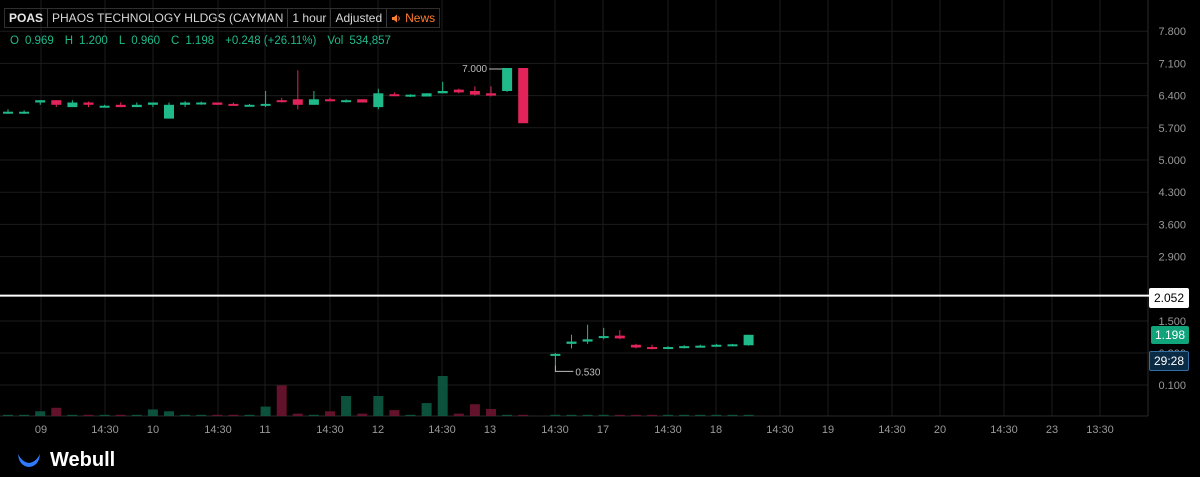 The width and height of the screenshot is (1200, 477). I want to click on interval-button: 1 hour, so click(310, 18).